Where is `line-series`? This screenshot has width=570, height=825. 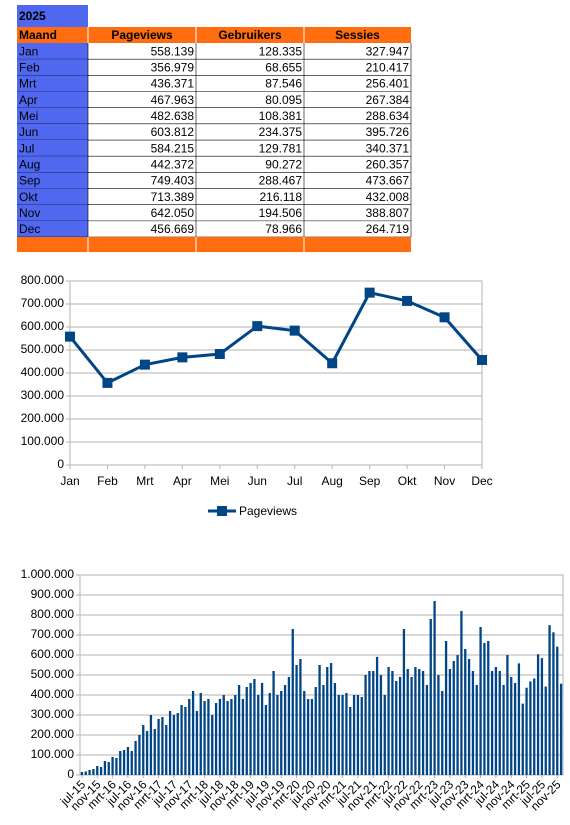
line-series is located at coordinates (276, 337).